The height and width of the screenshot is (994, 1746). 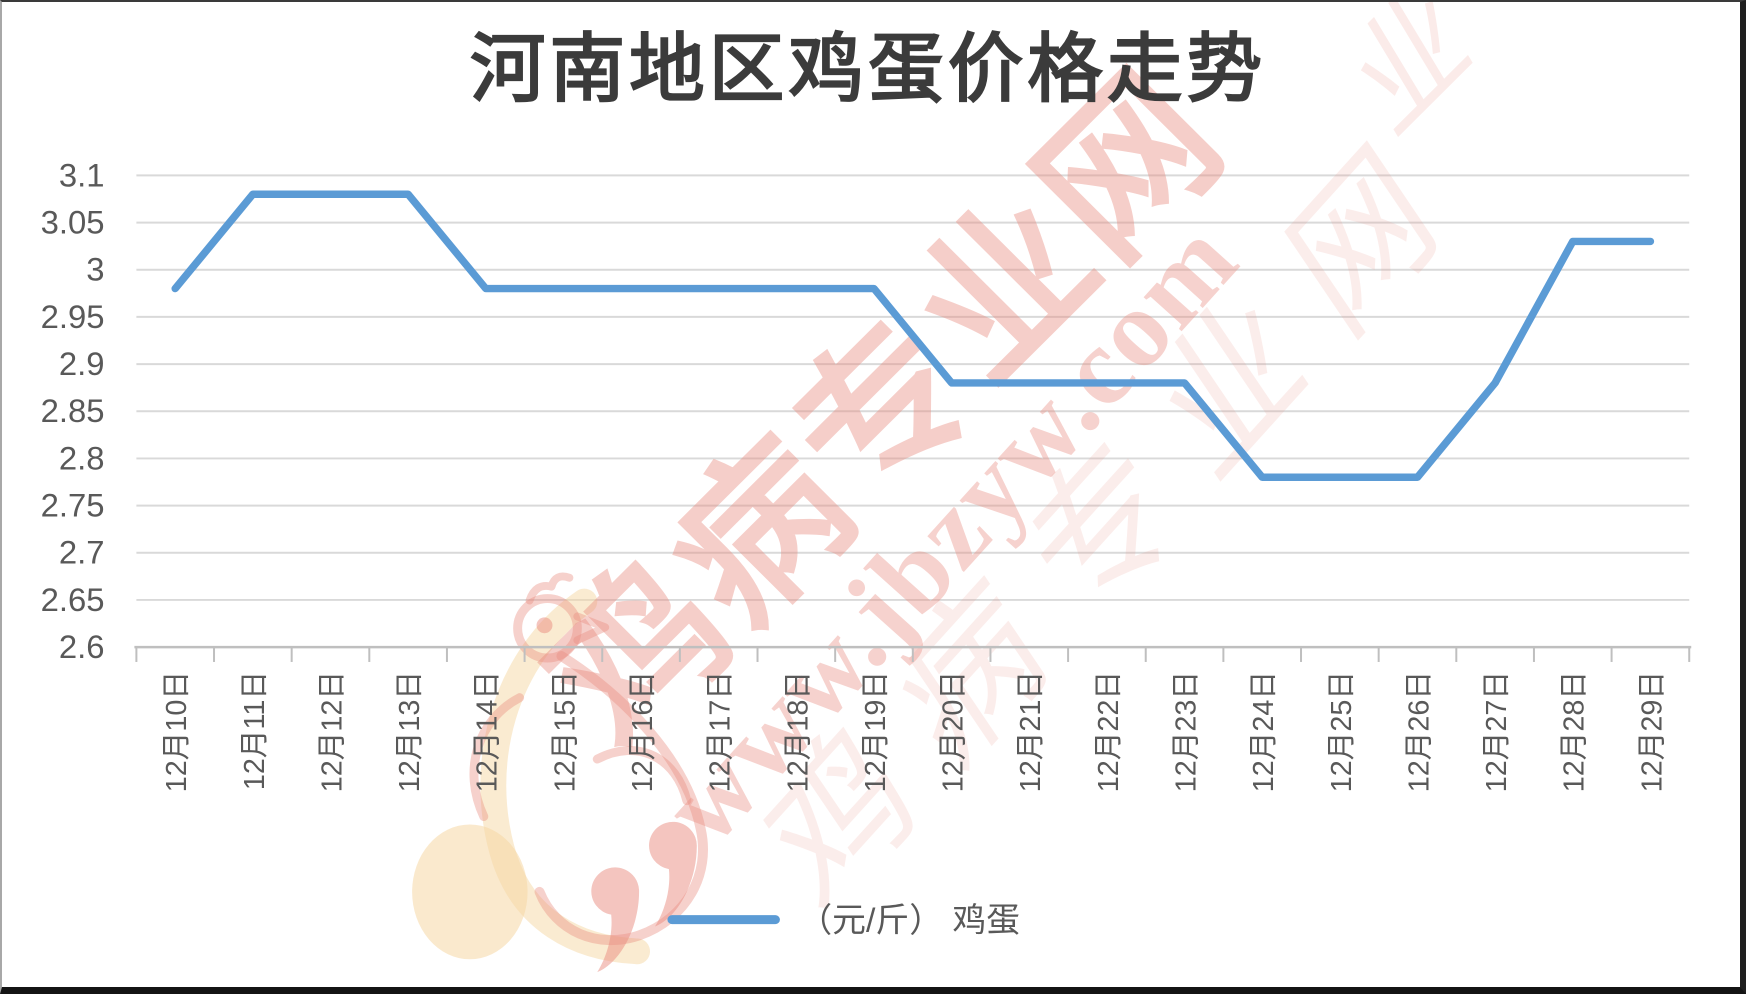 What do you see at coordinates (82, 552) in the screenshot?
I see `y-axis-label: 2.7` at bounding box center [82, 552].